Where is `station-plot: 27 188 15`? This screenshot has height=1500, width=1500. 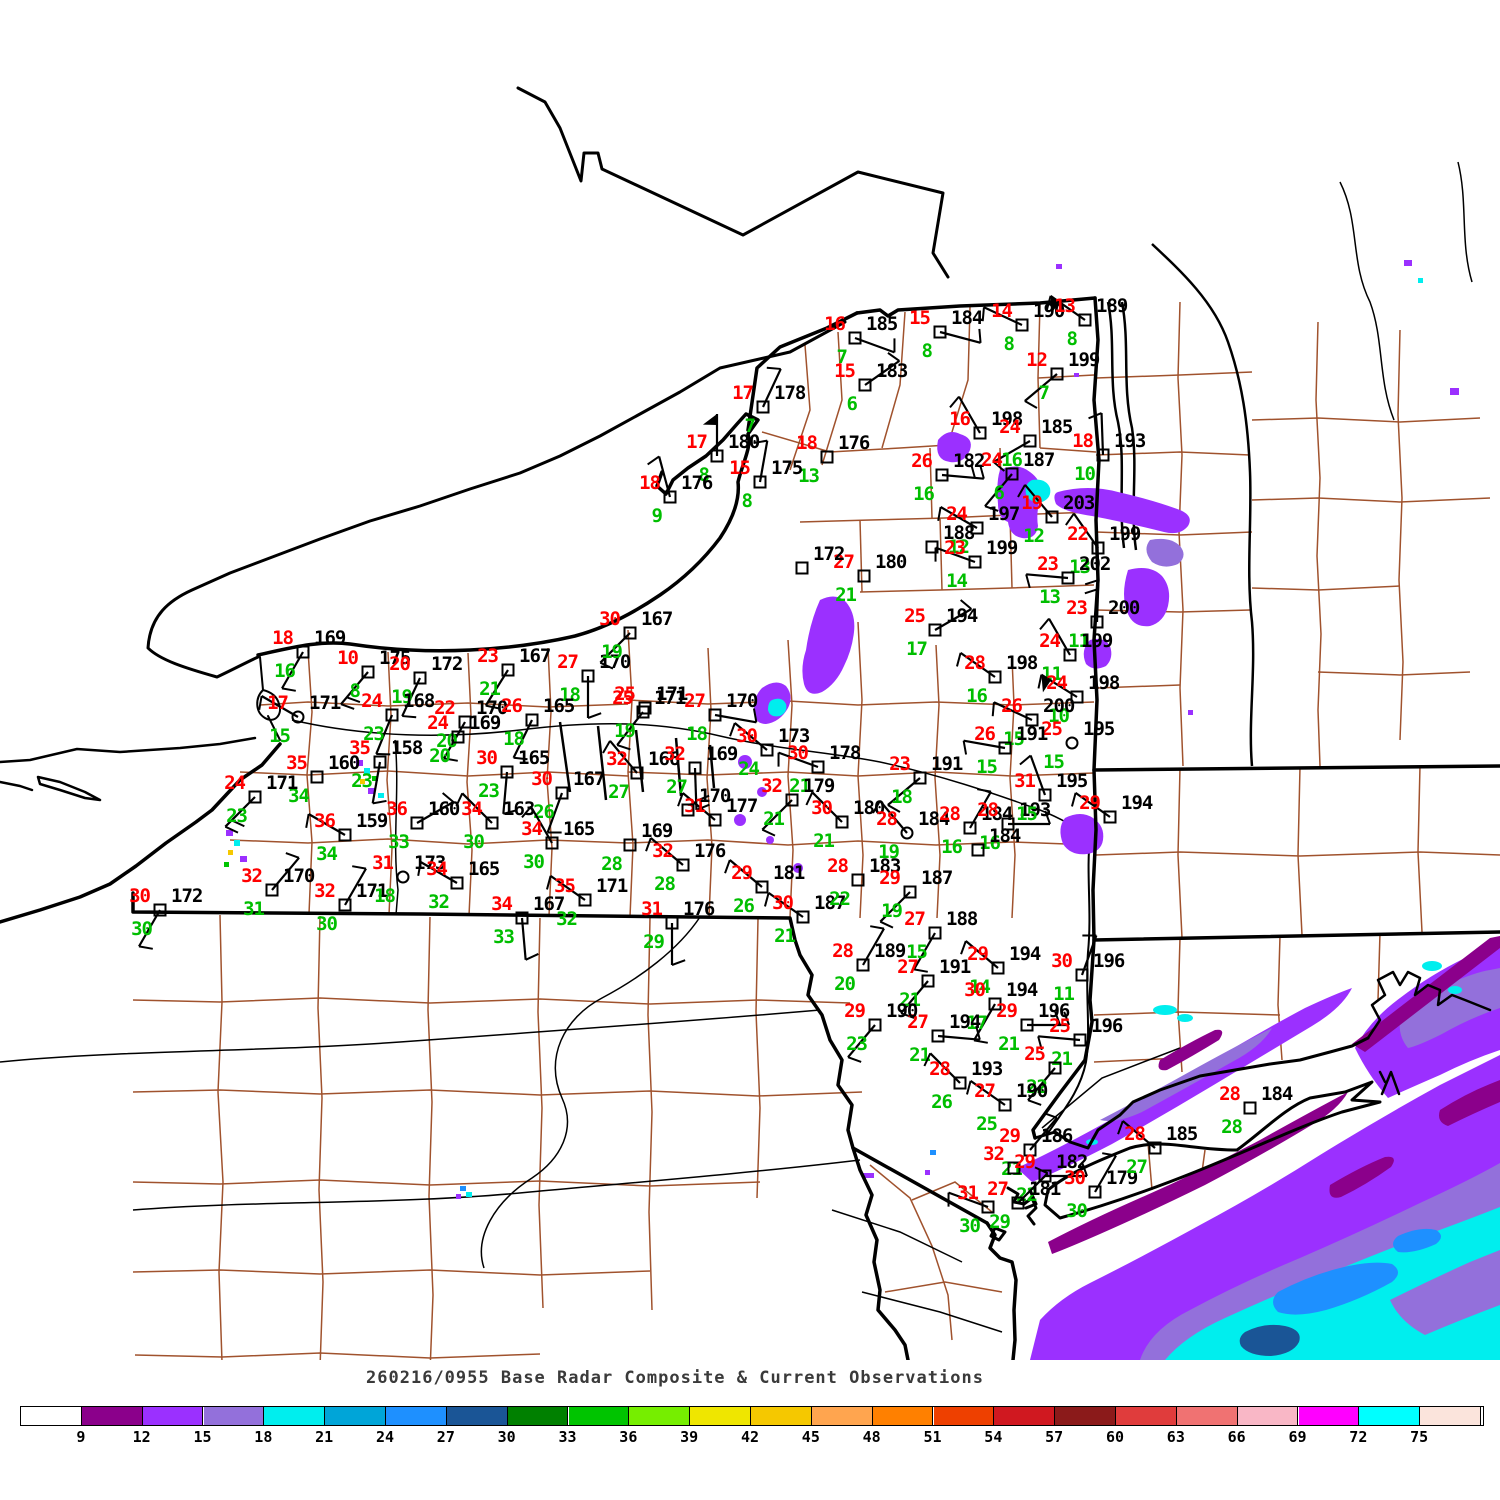 station-plot: 27 188 15 is located at coordinates (941, 940).